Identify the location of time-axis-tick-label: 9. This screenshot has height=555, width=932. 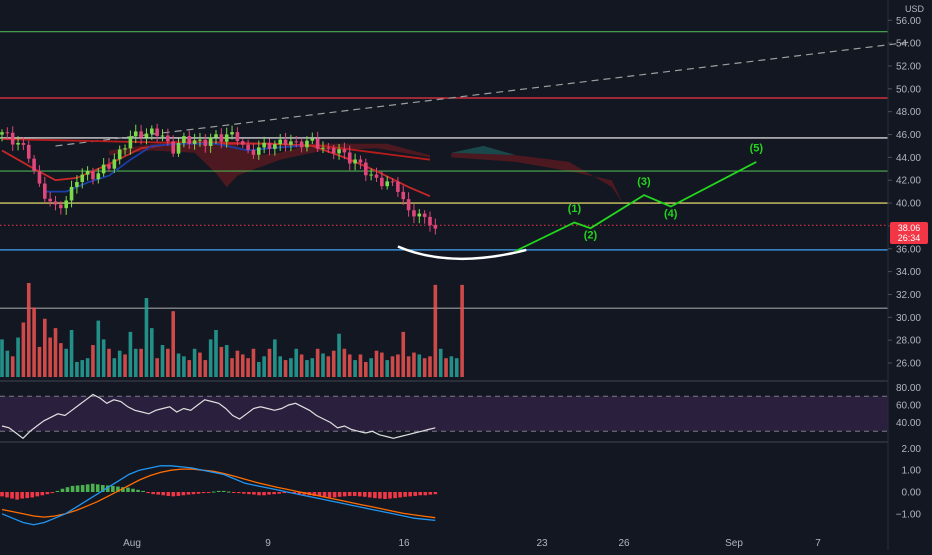
(268, 543).